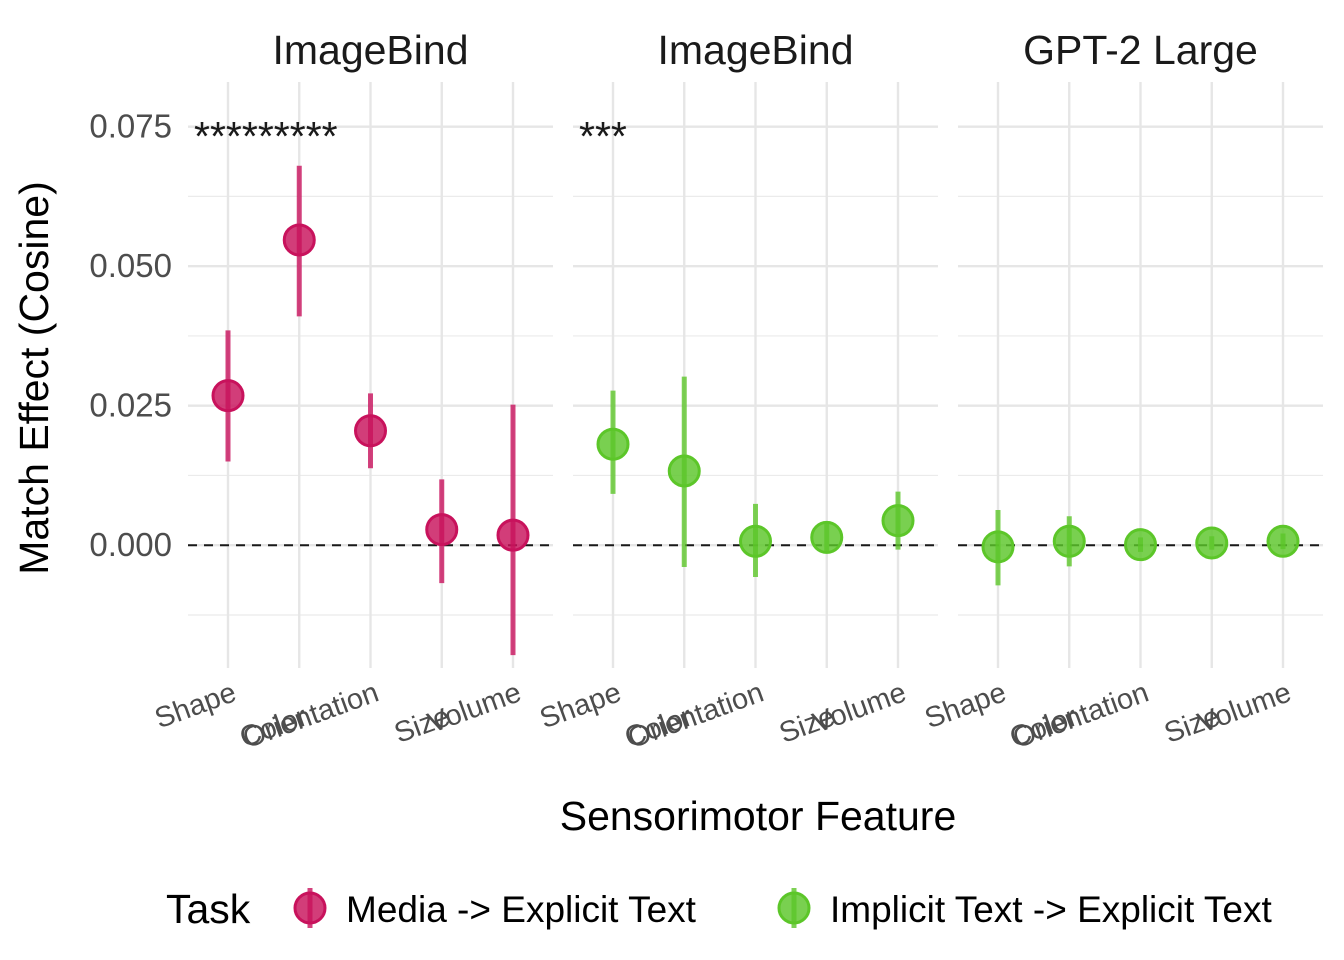 The image size is (1344, 960). What do you see at coordinates (521, 909) in the screenshot?
I see `legend-label: Media -> Explicit Text` at bounding box center [521, 909].